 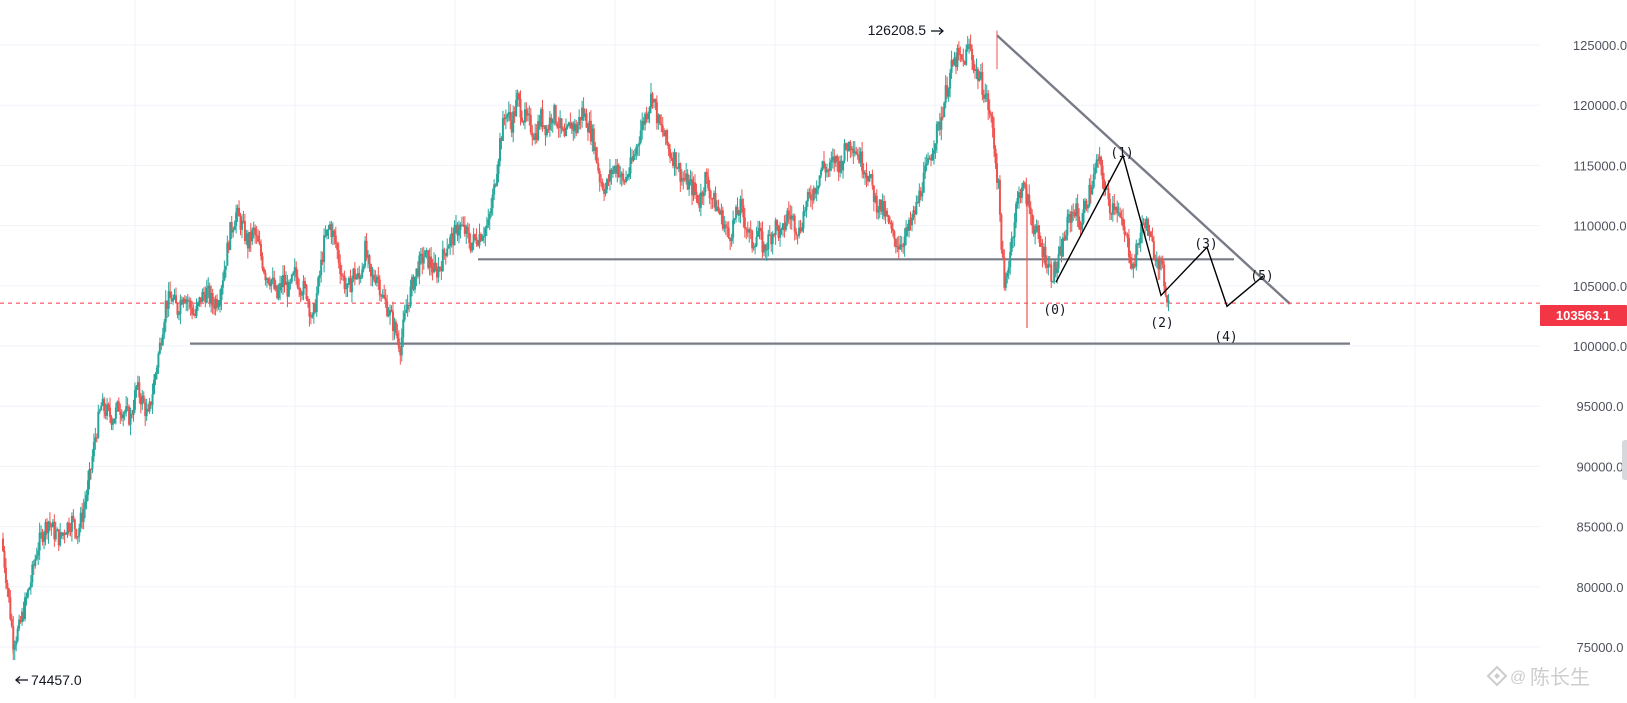 What do you see at coordinates (1600, 527) in the screenshot?
I see `y-tick-label: 85000.0` at bounding box center [1600, 527].